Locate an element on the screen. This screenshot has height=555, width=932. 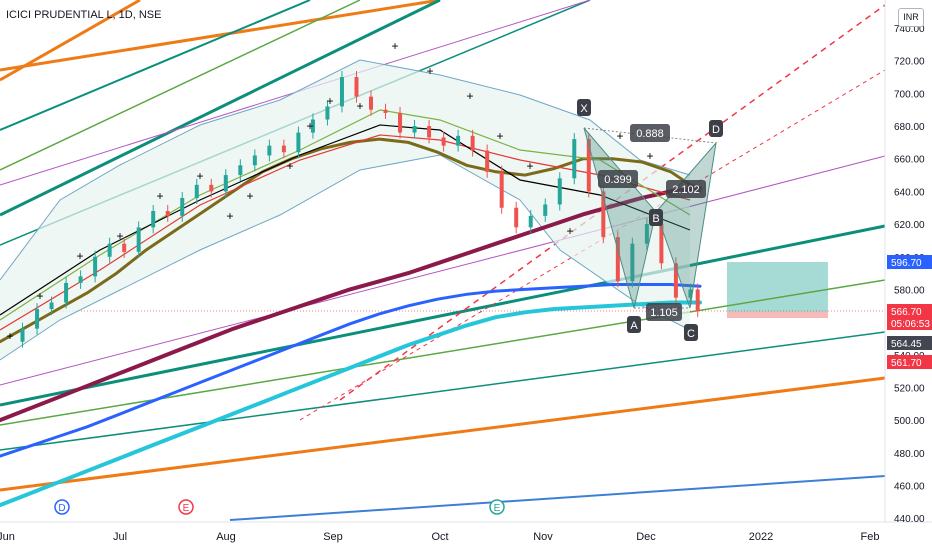
y-tick-label: 720.00 is located at coordinates (909, 62).